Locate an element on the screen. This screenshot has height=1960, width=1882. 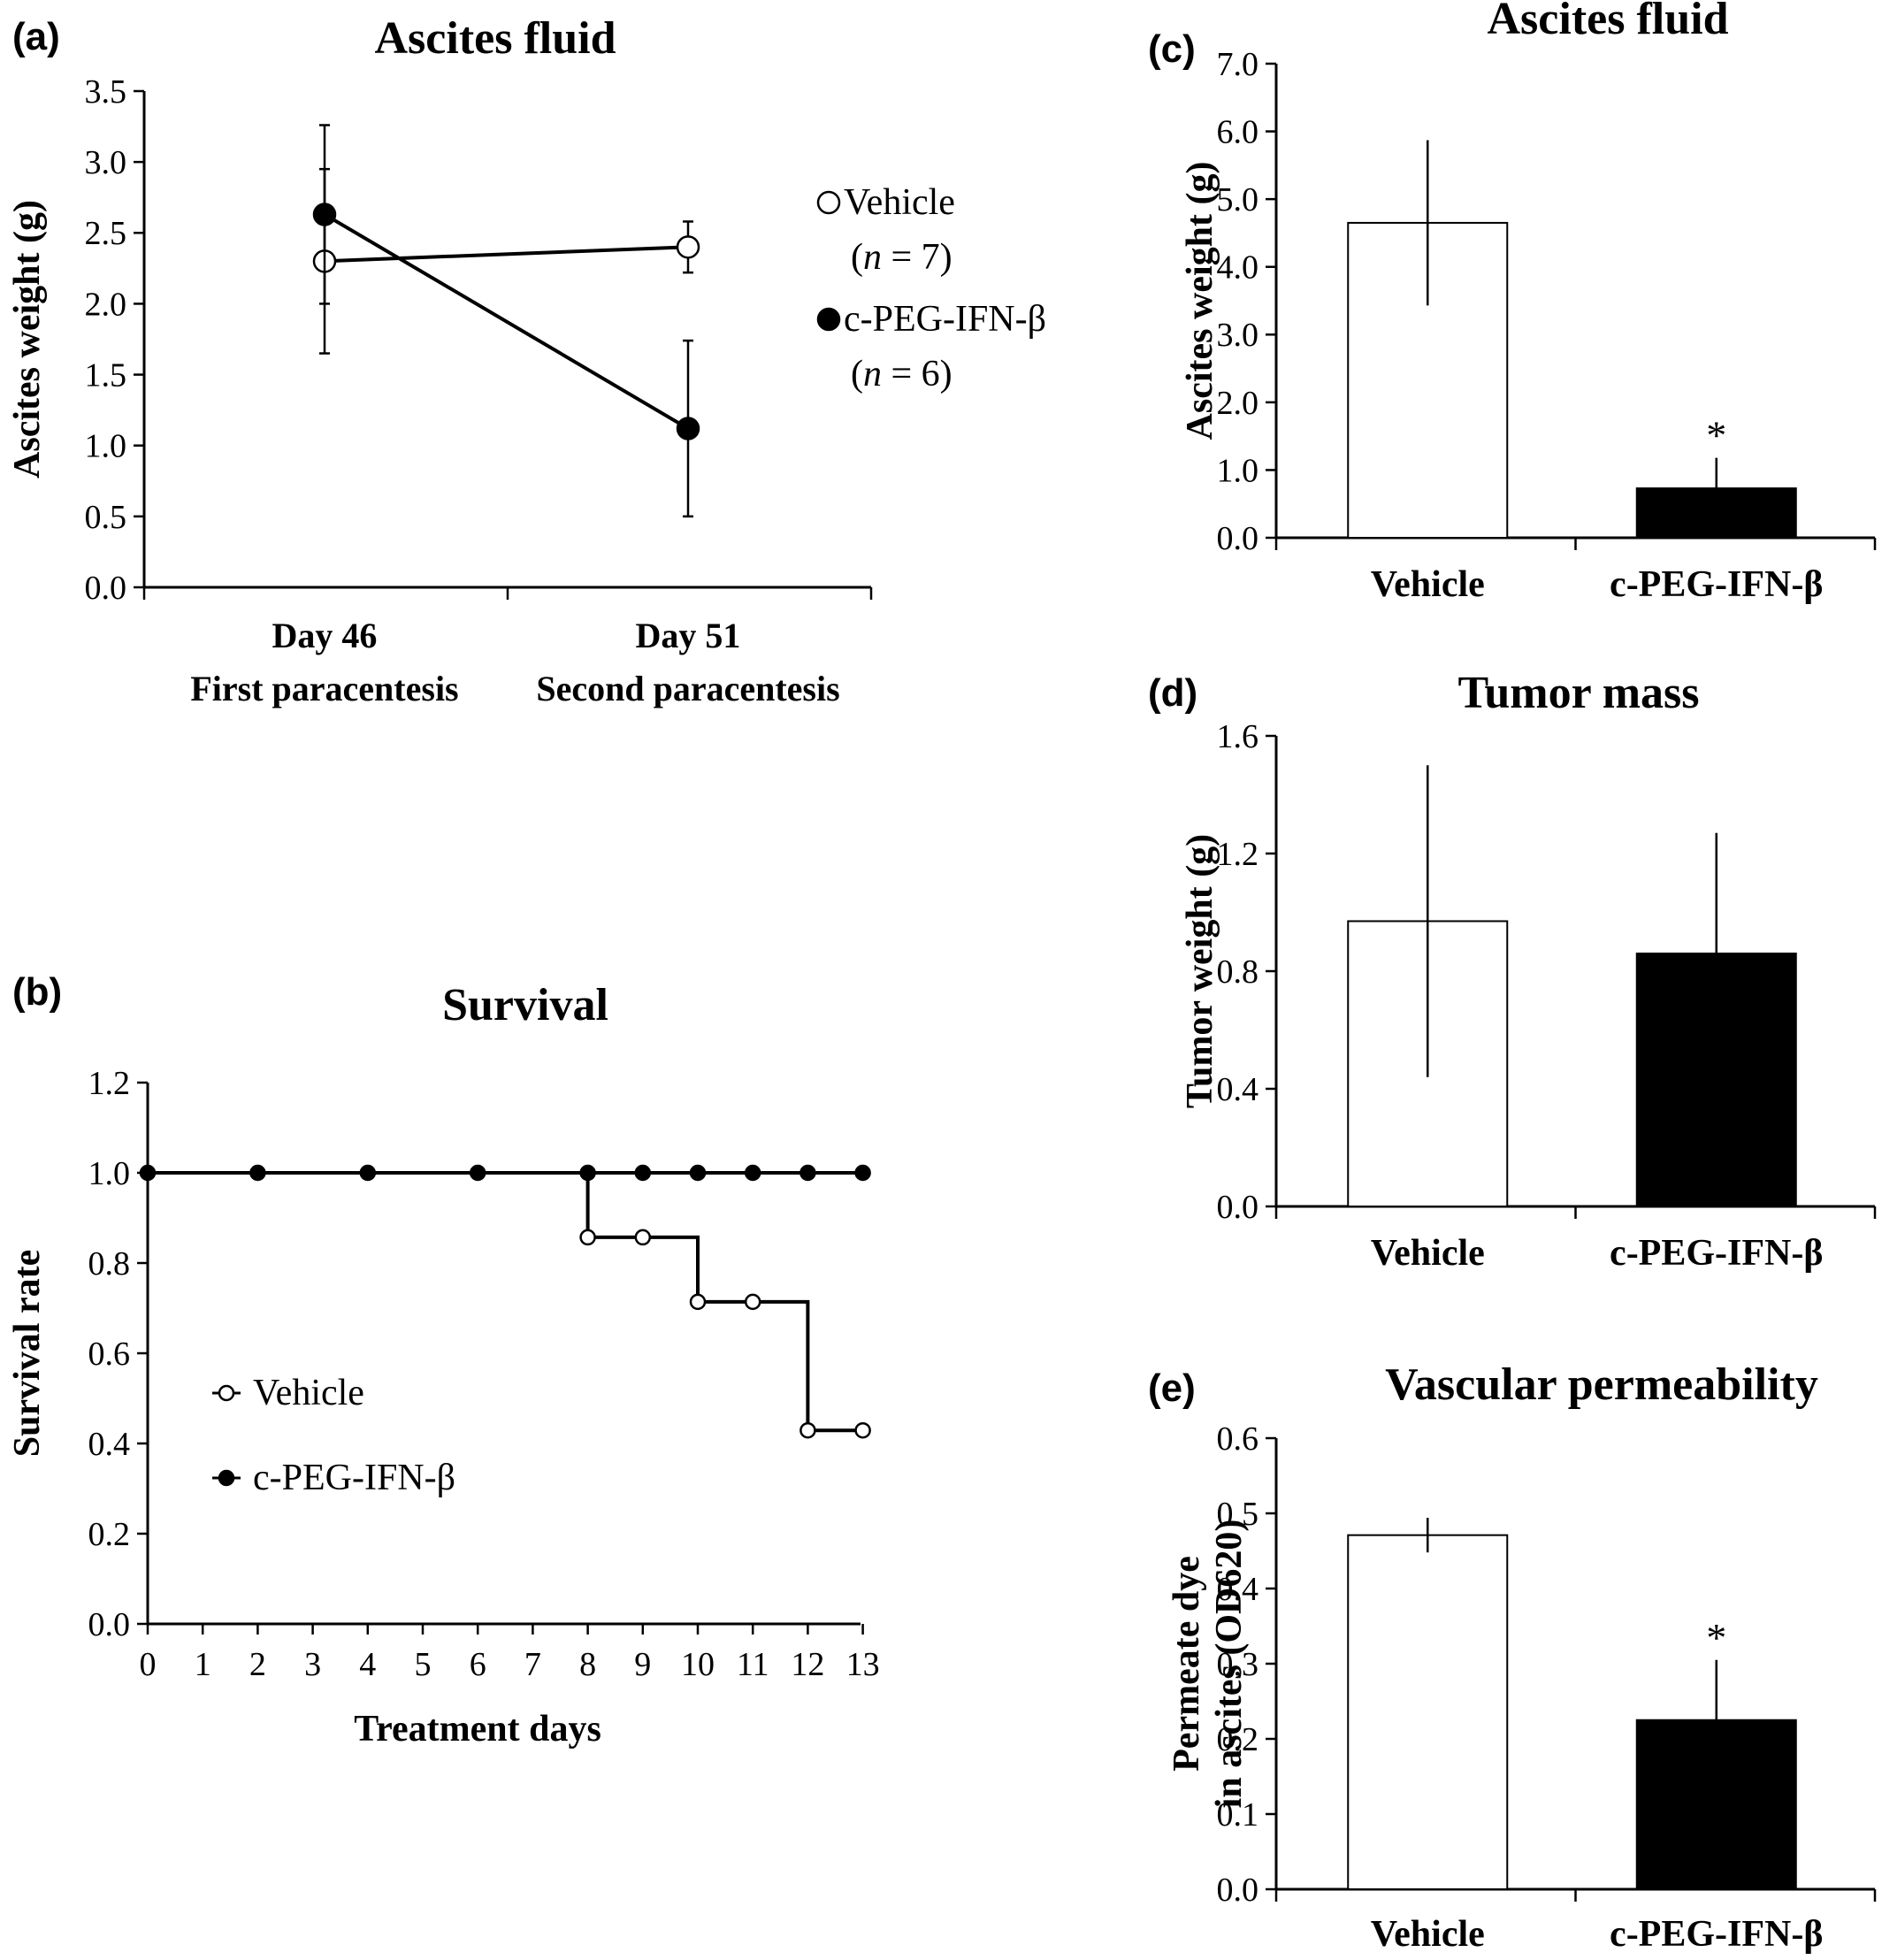
panel-e-xtick-label: c-PEG-IFN-β is located at coordinates (1716, 1934).